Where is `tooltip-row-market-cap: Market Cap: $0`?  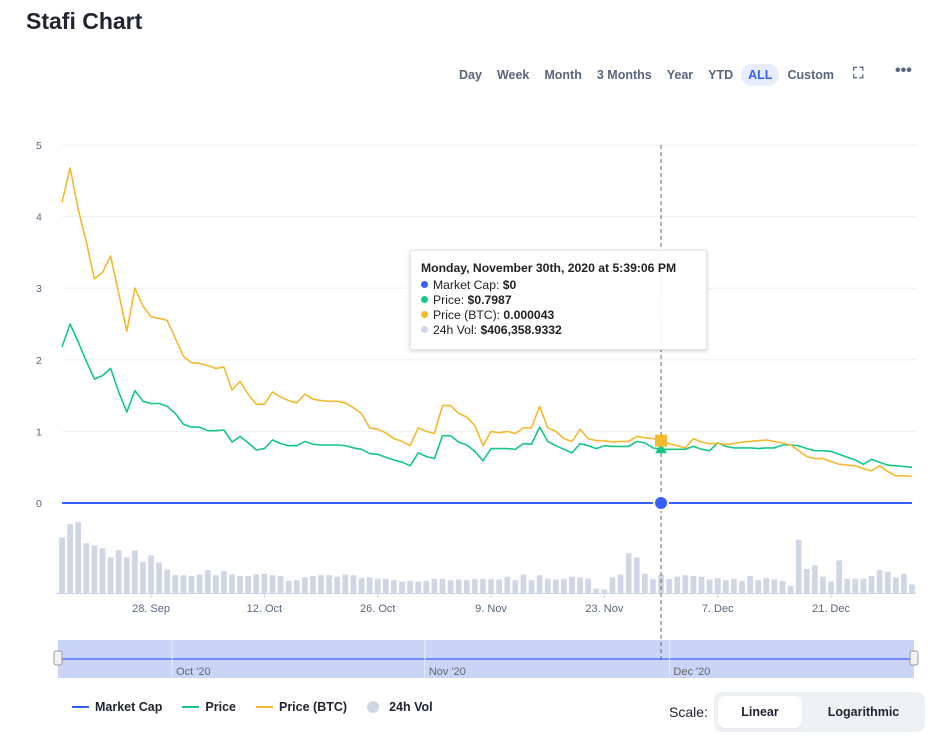 tooltip-row-market-cap: Market Cap: $0 is located at coordinates (558, 285).